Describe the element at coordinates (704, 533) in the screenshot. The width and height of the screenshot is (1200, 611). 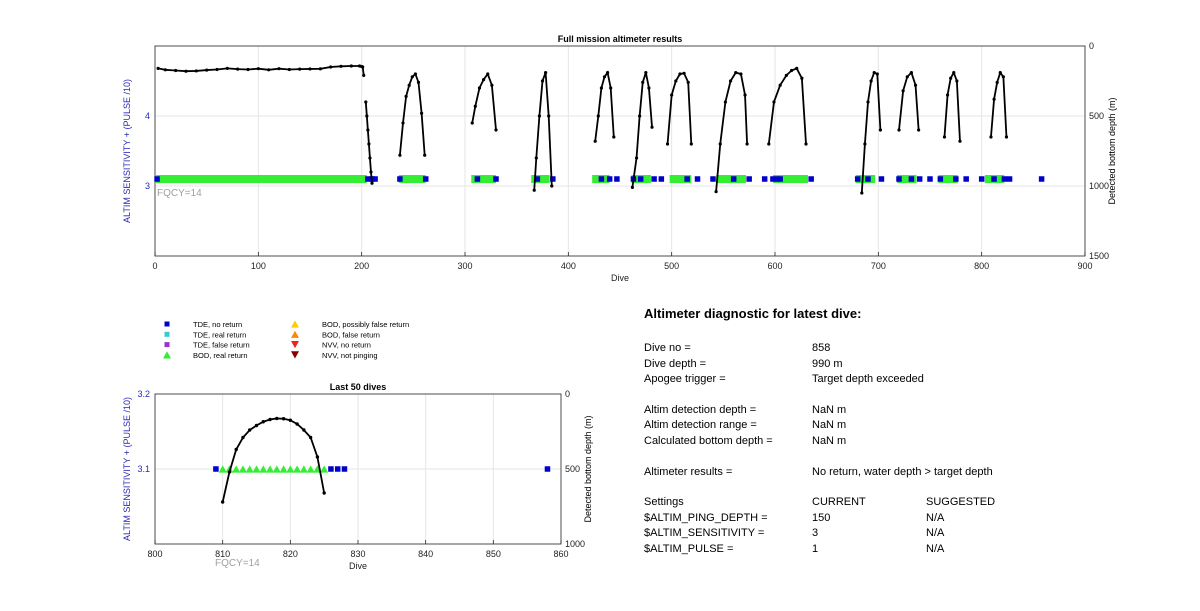
I see `setting-name: $ALTIM_SENSITIVITY =` at that location.